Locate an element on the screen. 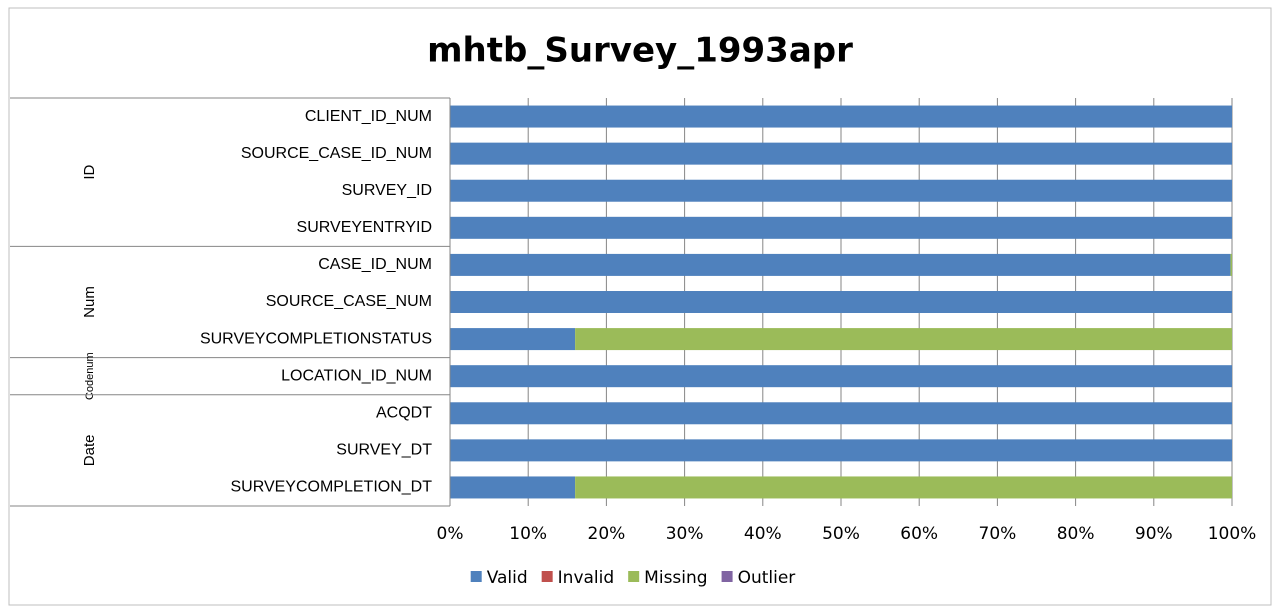 The height and width of the screenshot is (606, 1272). y-tick-label: SURVEYENTRYID is located at coordinates (364, 227).